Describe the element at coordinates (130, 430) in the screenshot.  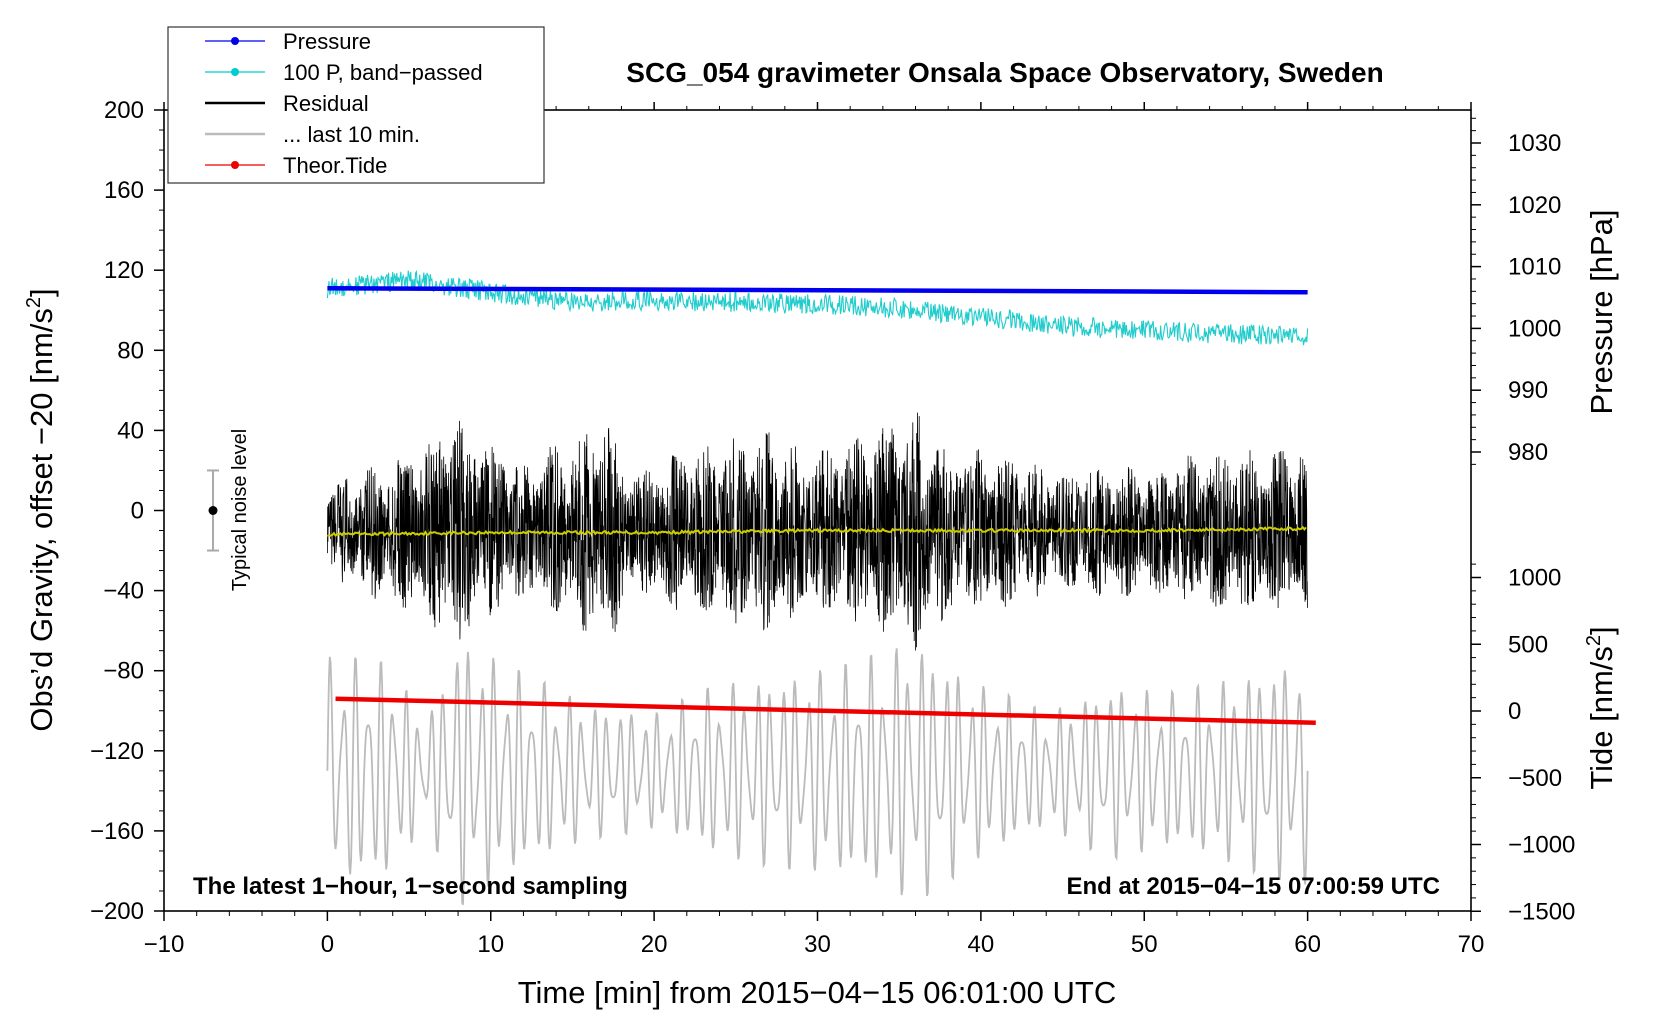
I see `y-left-tick-label: 40` at that location.